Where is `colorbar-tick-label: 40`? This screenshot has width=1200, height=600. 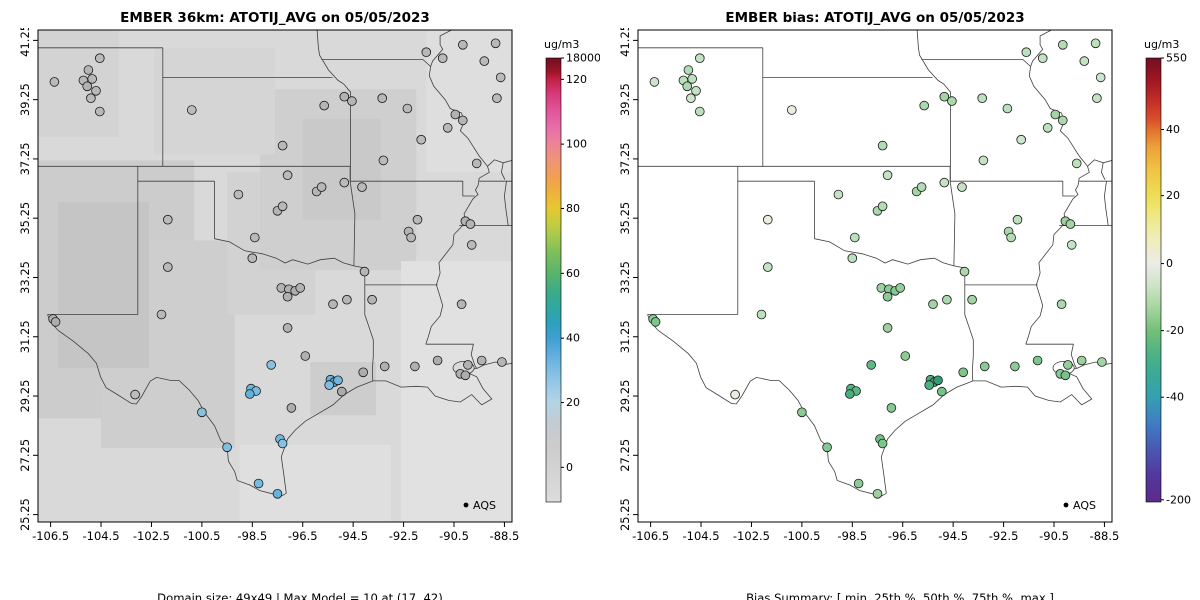
colorbar-tick-label: 40 is located at coordinates (1173, 129).